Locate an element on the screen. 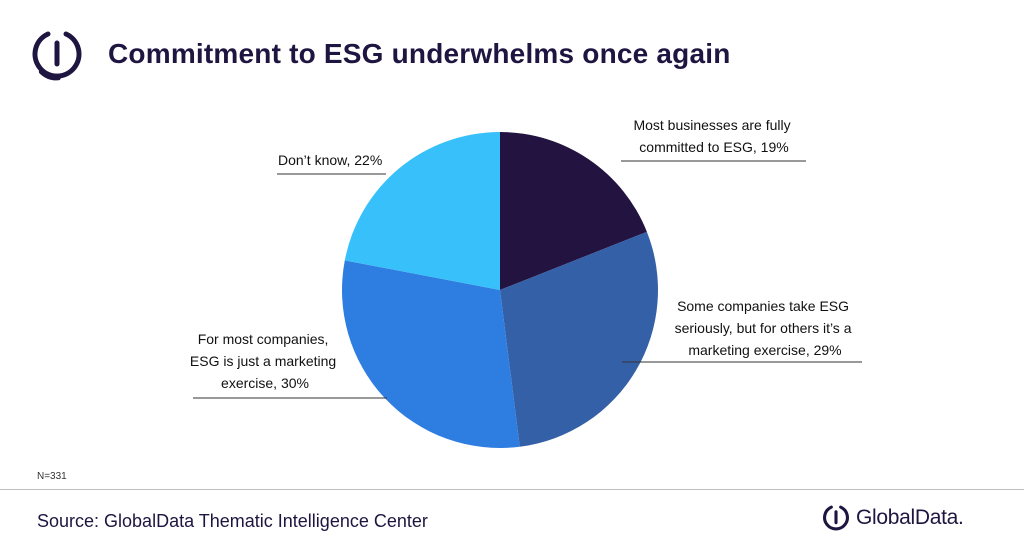  slice-label-3-line-0: Don’t know, 22% is located at coordinates (330, 160).